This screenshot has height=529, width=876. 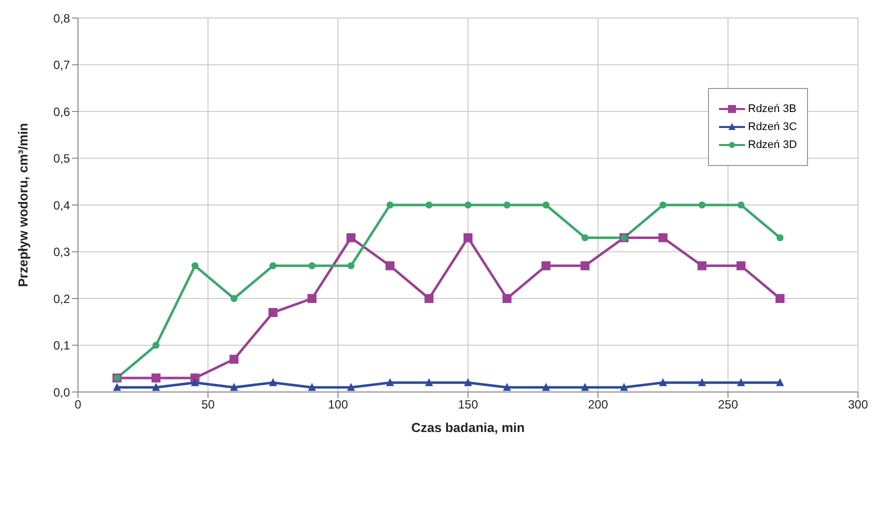 I want to click on y-tick-label: 0,5, so click(x=61, y=159).